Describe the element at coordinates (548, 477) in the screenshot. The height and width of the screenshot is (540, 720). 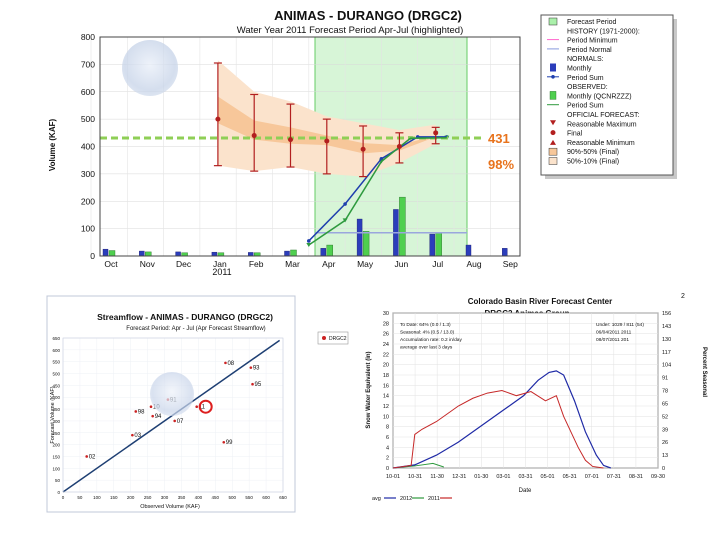
I see `x-tick-label: 05-01` at that location.